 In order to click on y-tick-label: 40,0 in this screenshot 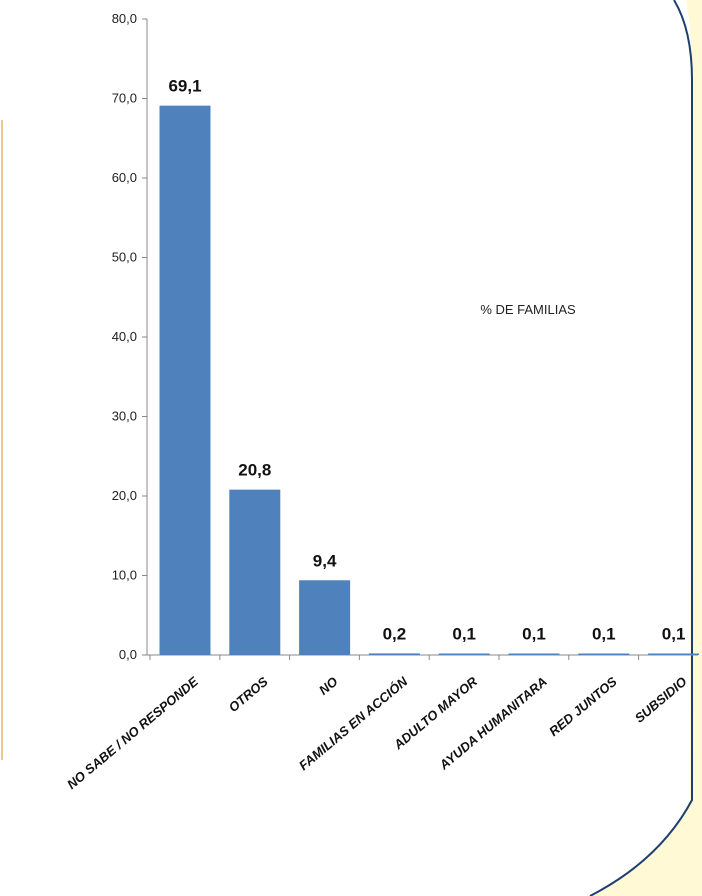, I will do `click(124, 336)`.